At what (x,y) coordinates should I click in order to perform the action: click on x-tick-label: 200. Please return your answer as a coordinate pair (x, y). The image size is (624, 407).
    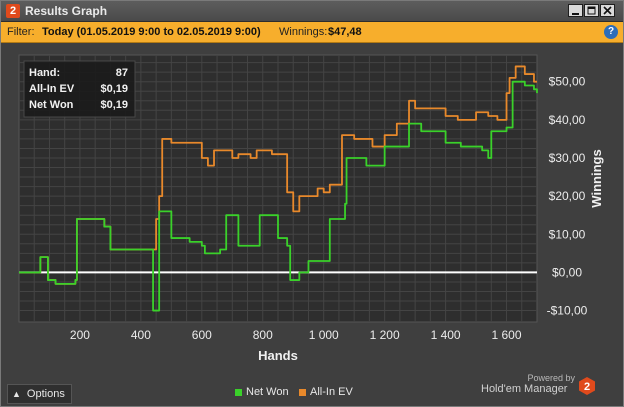
    Looking at the image, I should click on (80, 335).